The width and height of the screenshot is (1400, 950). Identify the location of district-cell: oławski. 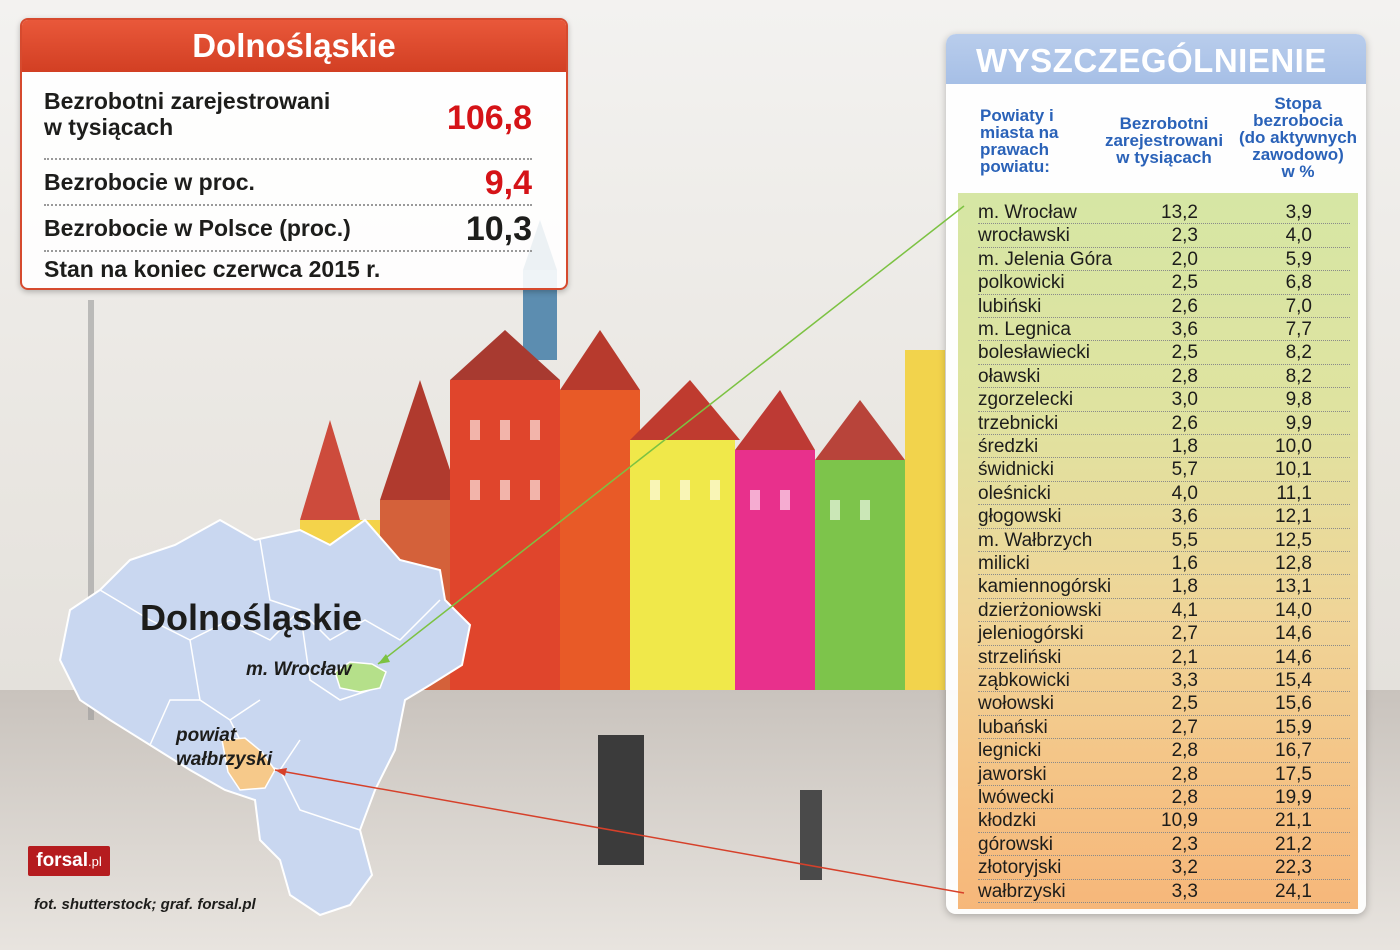
(1009, 376).